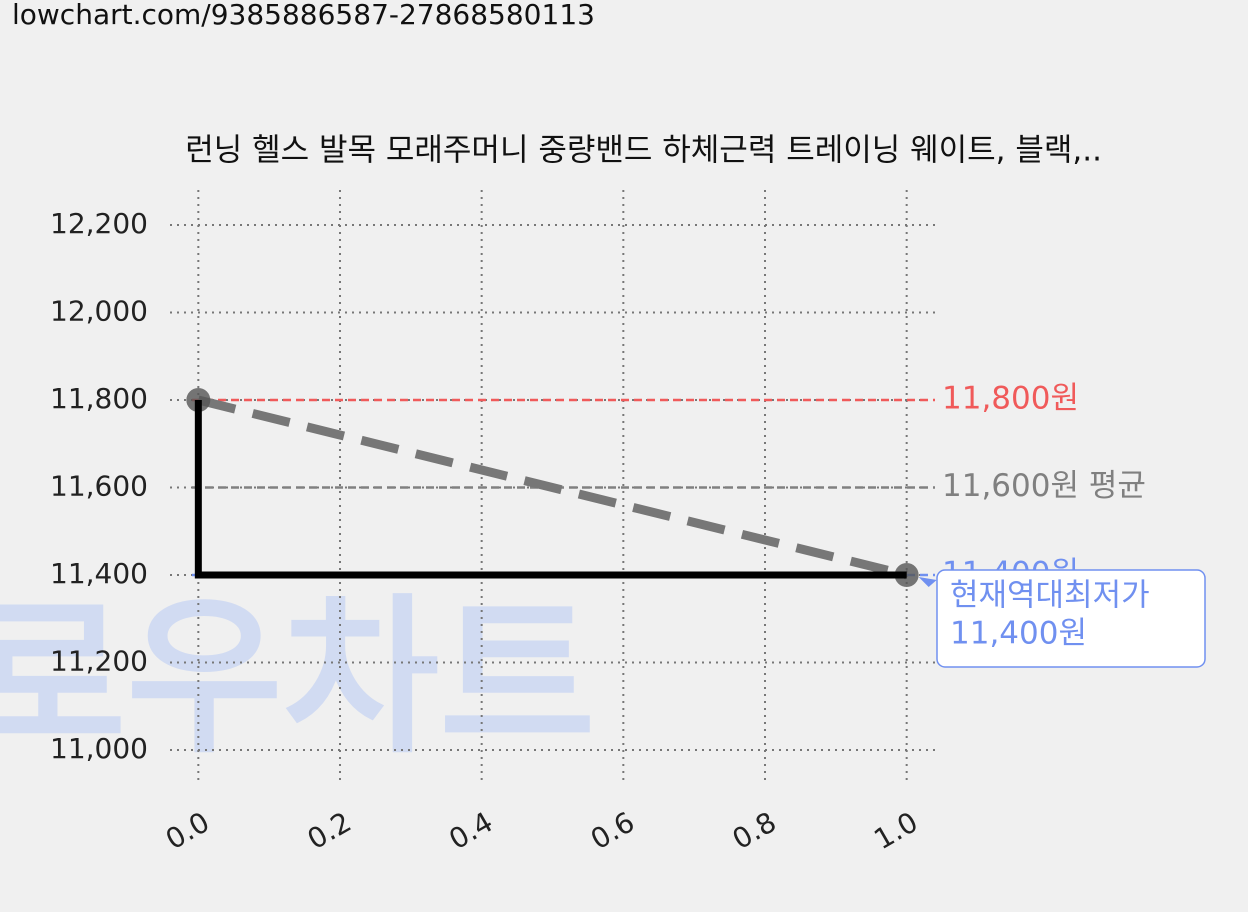  What do you see at coordinates (927, 582) in the screenshot?
I see `annotation-arrow` at bounding box center [927, 582].